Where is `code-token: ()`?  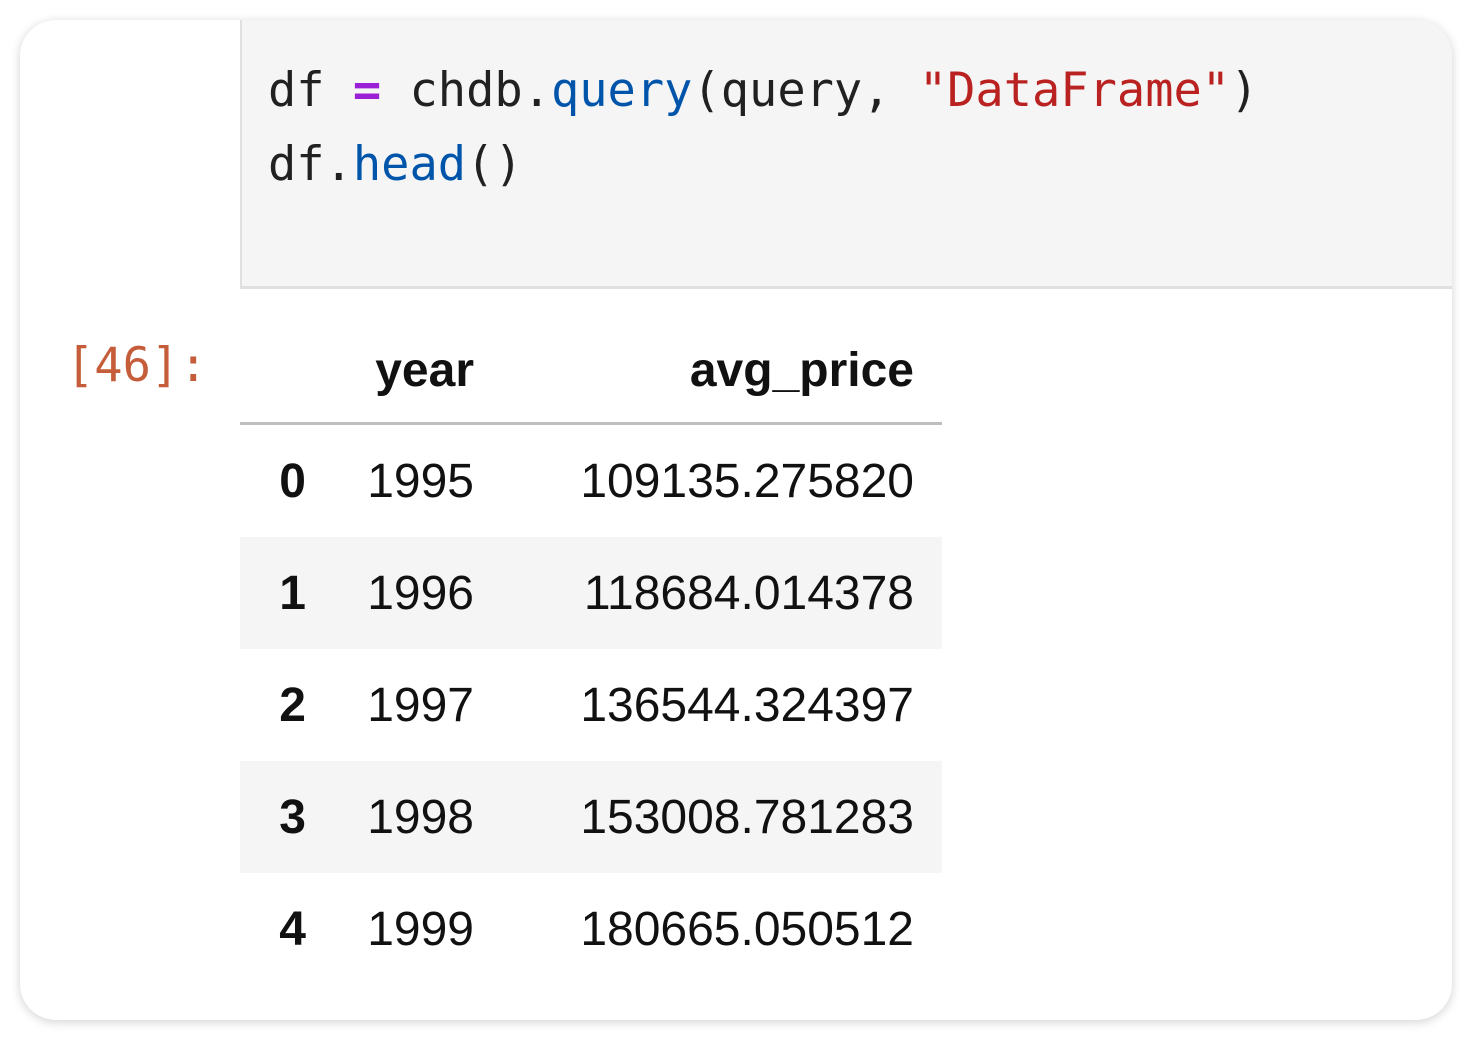 code-token: () is located at coordinates (494, 164).